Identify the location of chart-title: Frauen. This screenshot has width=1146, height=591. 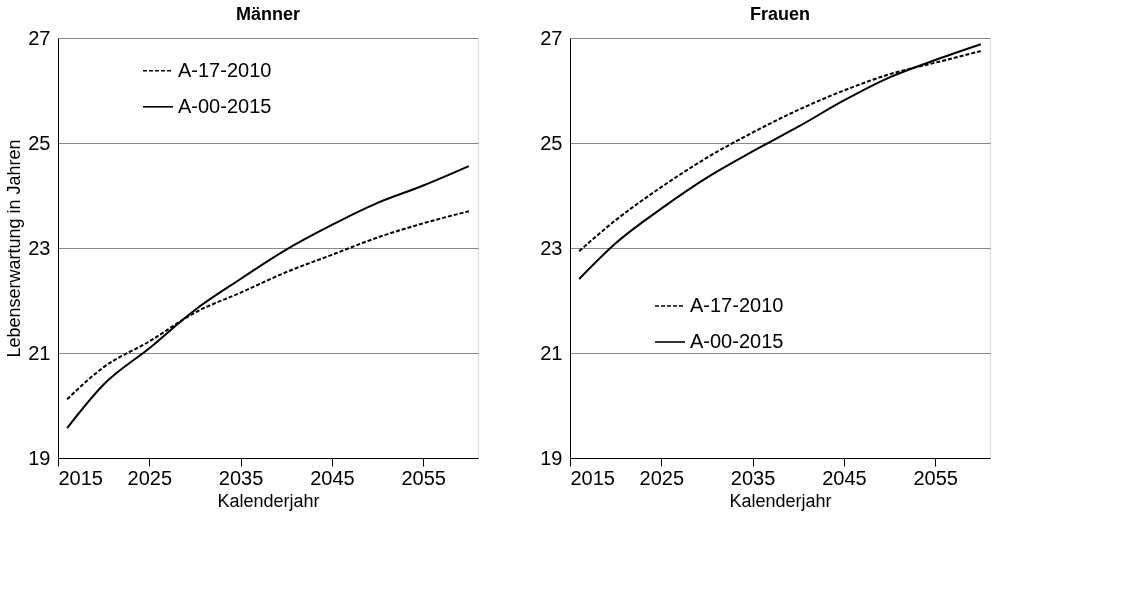
(780, 14).